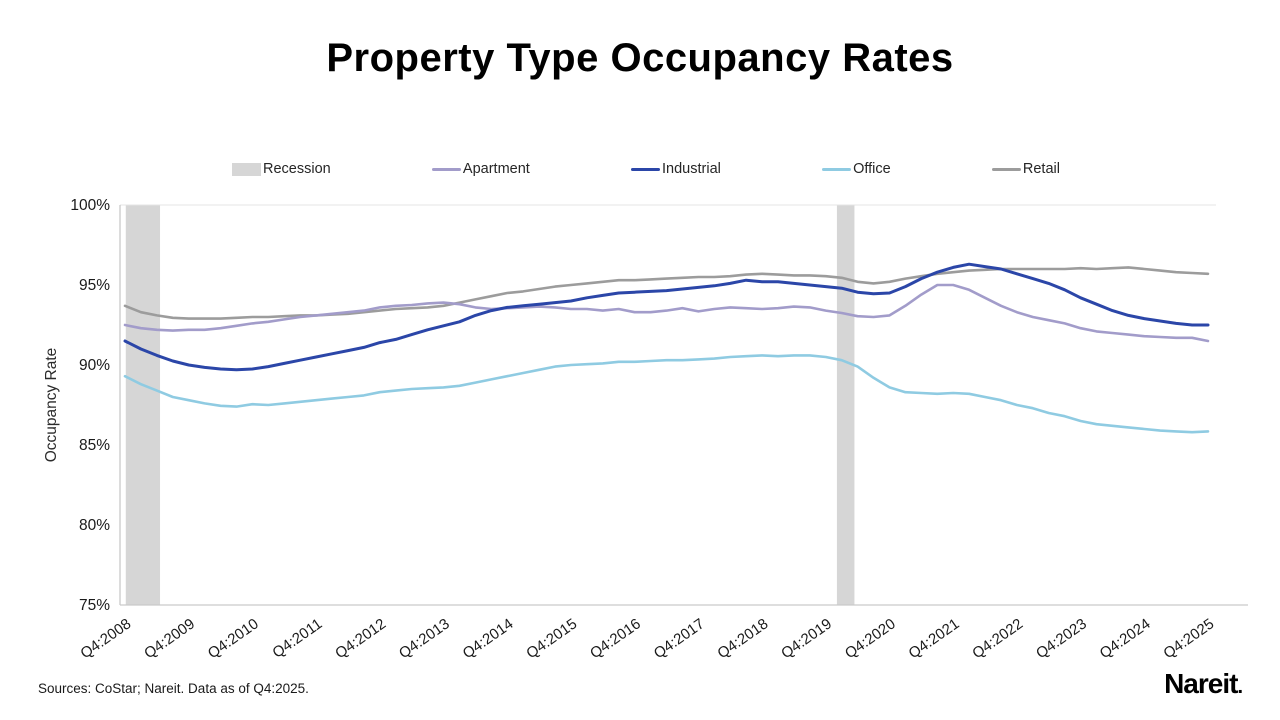 The image size is (1280, 720). I want to click on x-tick-label: Q4:2008, so click(105, 638).